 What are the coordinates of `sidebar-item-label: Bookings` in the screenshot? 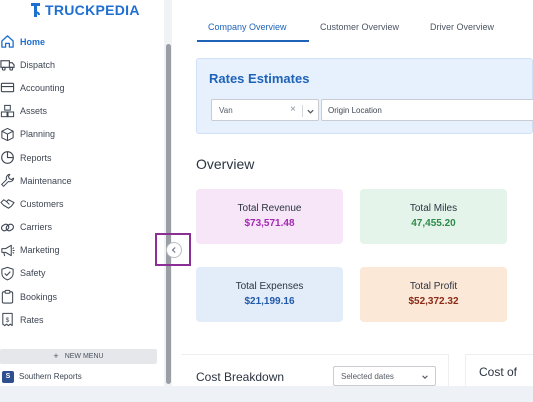 It's located at (39, 296).